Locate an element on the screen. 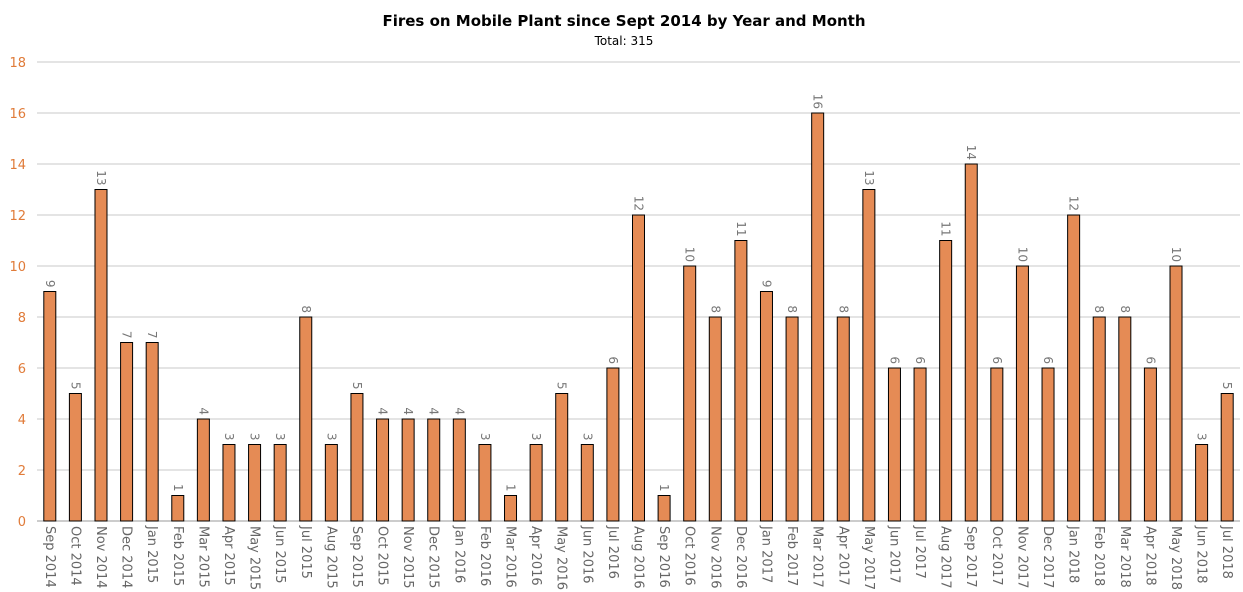 This screenshot has height=592, width=1243. y-tick-label: 16 is located at coordinates (17, 114).